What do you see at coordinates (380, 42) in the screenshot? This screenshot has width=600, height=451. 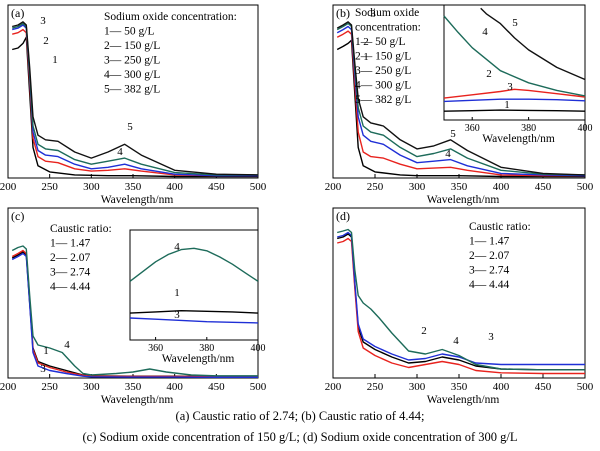 I see `legend-item: 1— 50 g/L` at bounding box center [380, 42].